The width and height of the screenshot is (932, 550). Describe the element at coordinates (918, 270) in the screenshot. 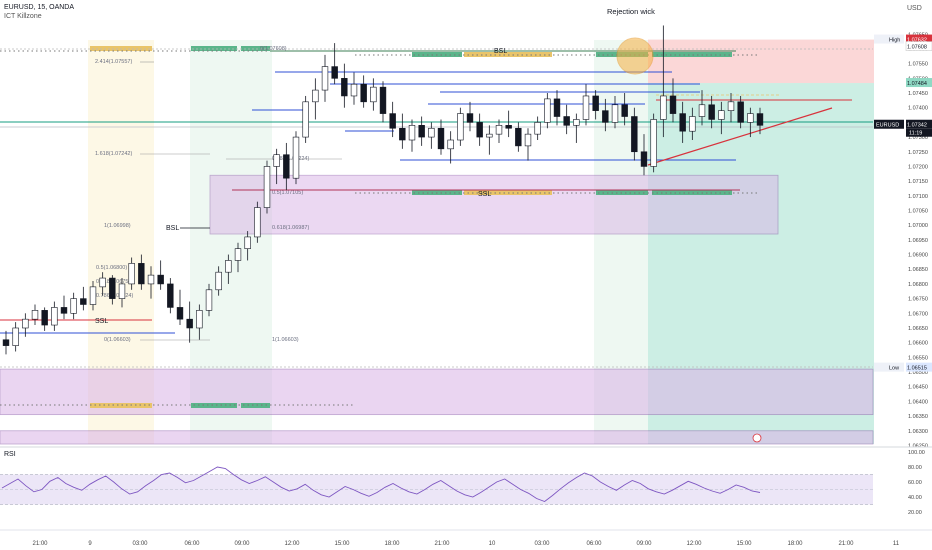

I see `price-tick-label: 1.06850` at that location.